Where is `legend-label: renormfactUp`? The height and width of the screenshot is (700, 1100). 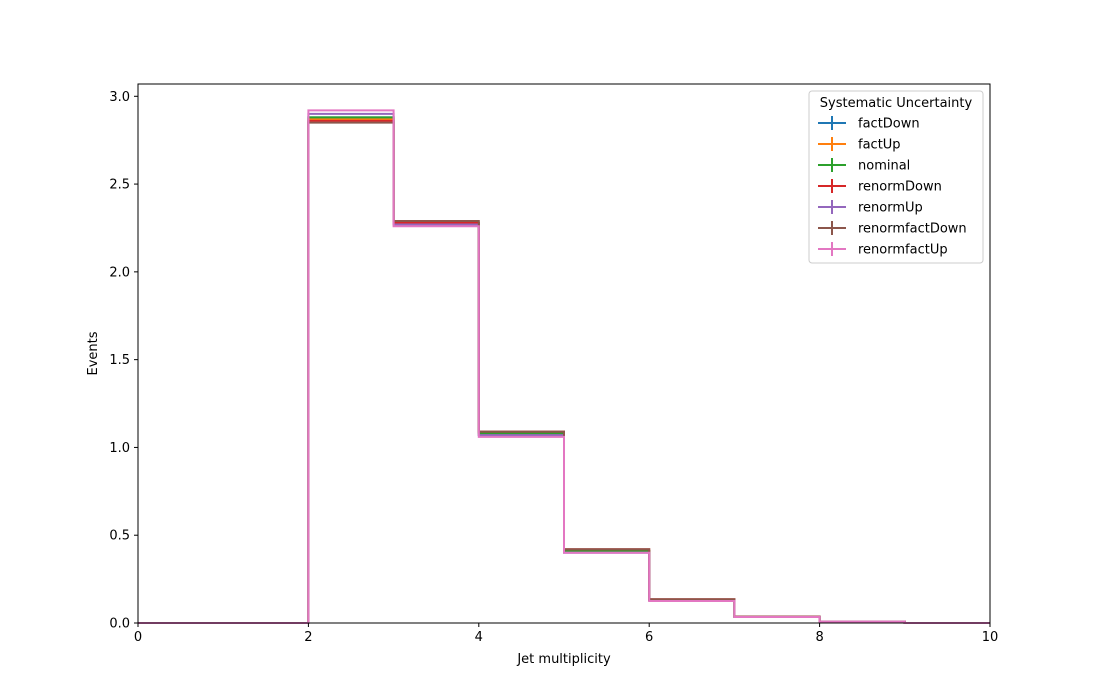
legend-label: renormfactUp is located at coordinates (903, 250).